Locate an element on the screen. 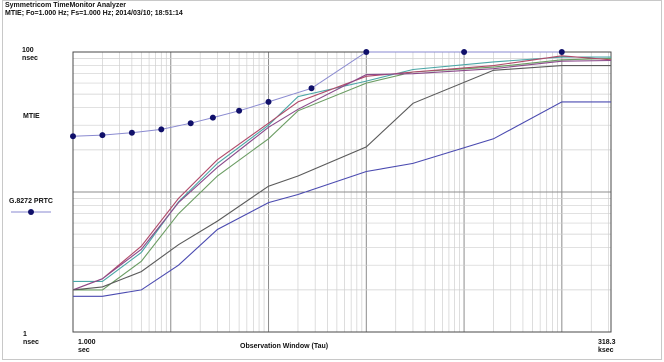  legend-label: G.8272 PRTC is located at coordinates (31, 201).